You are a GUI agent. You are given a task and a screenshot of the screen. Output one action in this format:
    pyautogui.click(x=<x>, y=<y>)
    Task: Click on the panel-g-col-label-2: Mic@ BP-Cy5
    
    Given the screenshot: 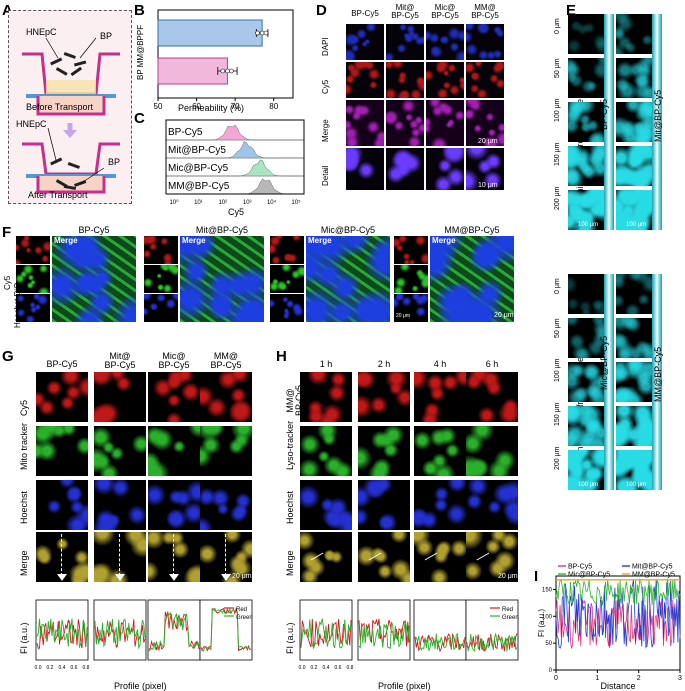 What is the action you would take?
    pyautogui.click(x=174, y=360)
    